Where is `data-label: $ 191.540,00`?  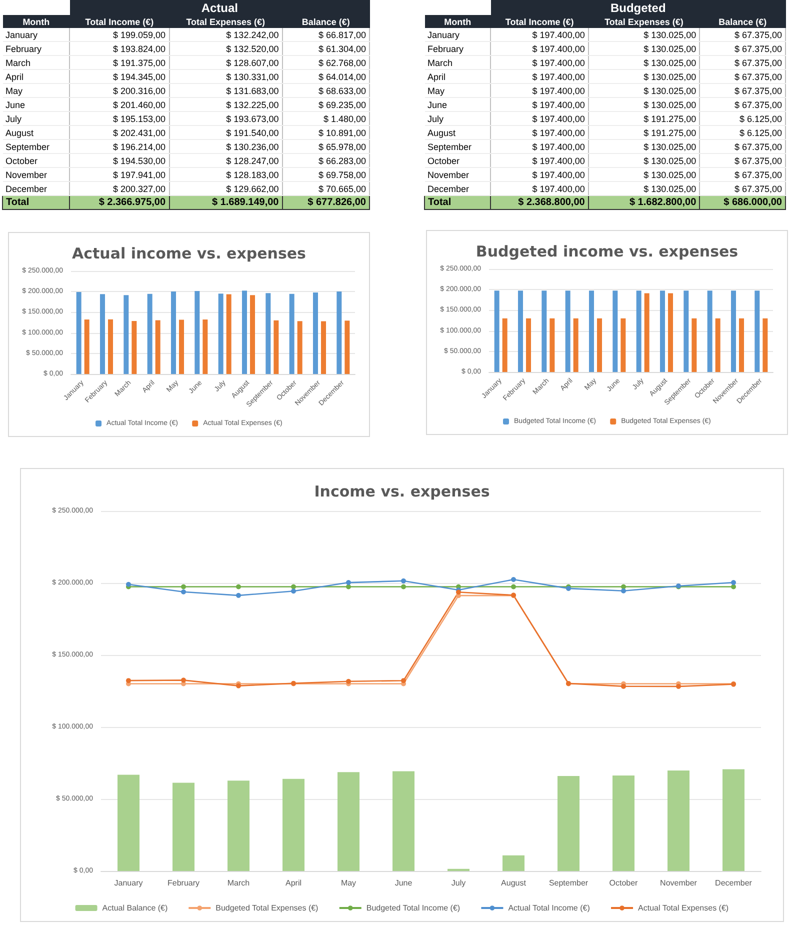
data-label: $ 191.540,00 is located at coordinates (225, 133).